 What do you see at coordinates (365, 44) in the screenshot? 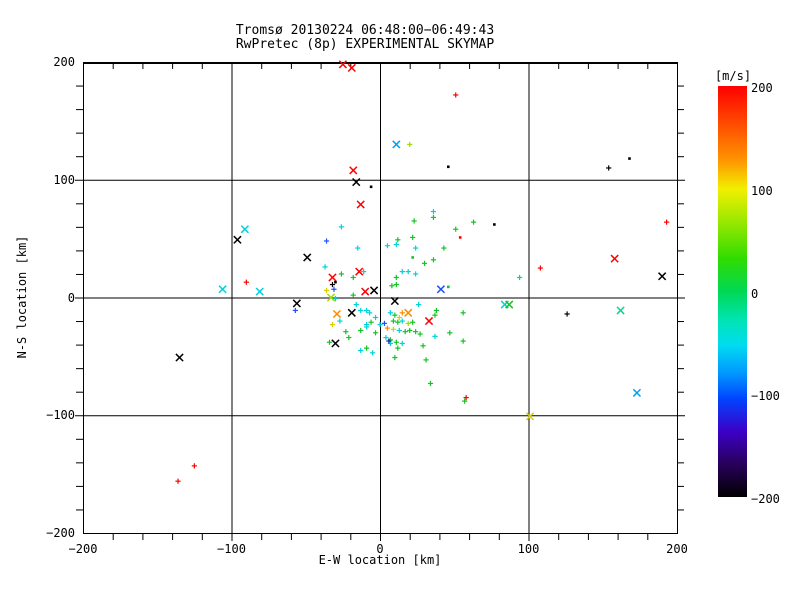
I see `plot-subtitle: RwPretec (8p) EXPERIMENTAL SKYMAP` at bounding box center [365, 44].